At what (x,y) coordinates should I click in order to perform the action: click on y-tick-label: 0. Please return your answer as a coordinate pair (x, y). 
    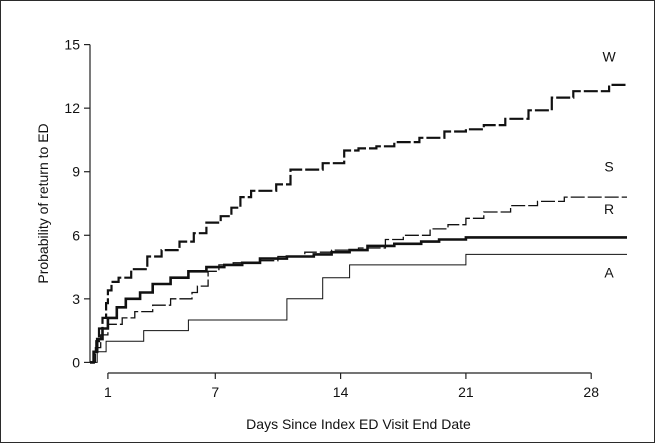
    Looking at the image, I should click on (76, 362).